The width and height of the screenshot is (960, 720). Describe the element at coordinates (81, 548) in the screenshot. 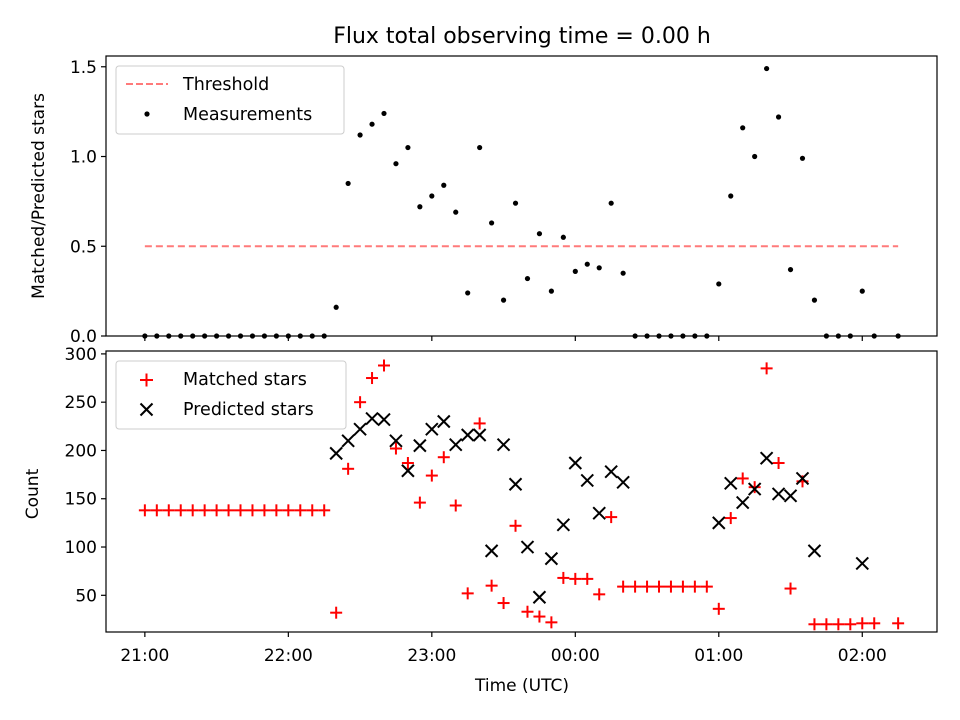

I see `bottom-ytick-label: 100` at that location.